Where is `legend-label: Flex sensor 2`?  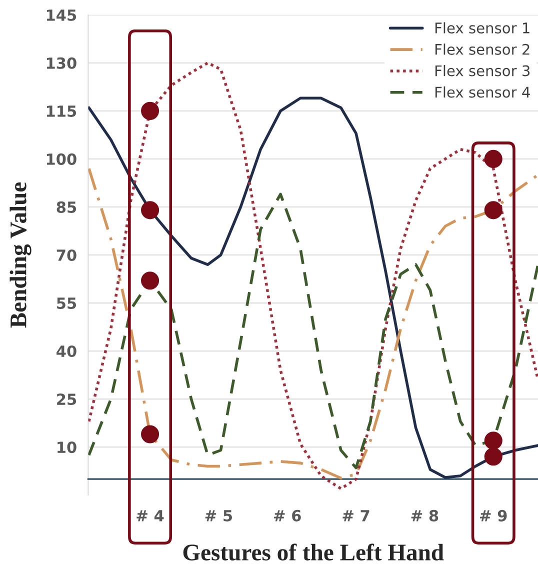
legend-label: Flex sensor 2 is located at coordinates (482, 49).